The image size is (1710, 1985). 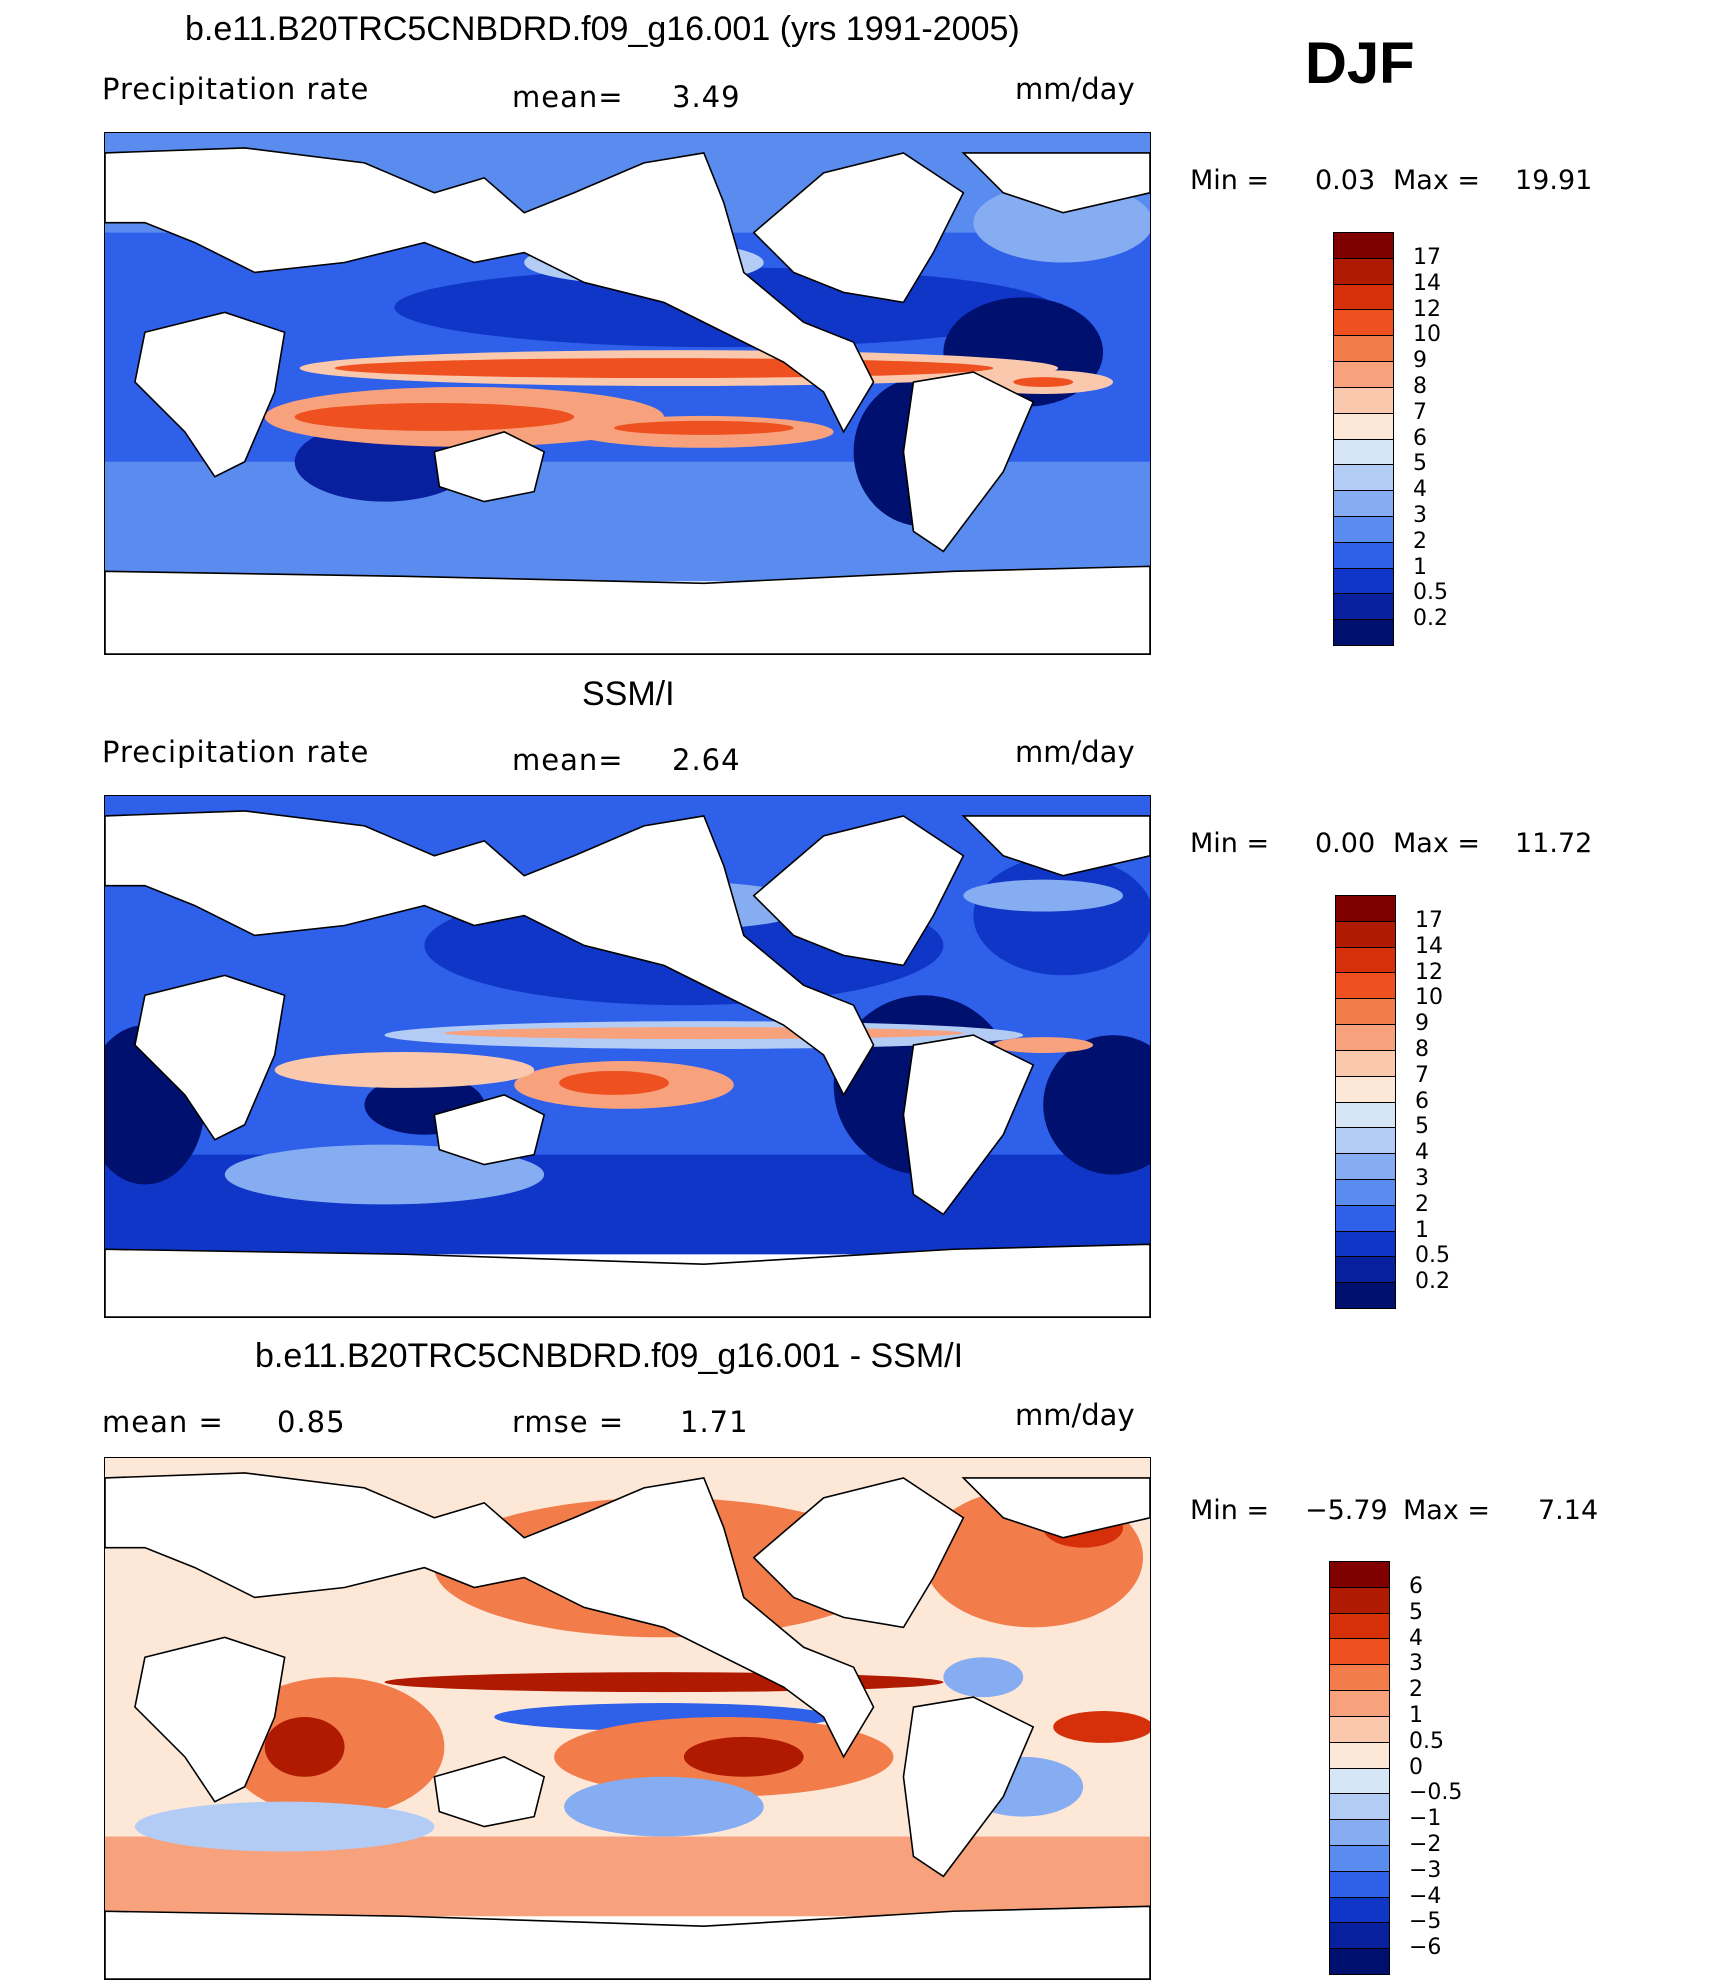 What do you see at coordinates (1554, 843) in the screenshot?
I see `panel2-max-value: 11.72` at bounding box center [1554, 843].